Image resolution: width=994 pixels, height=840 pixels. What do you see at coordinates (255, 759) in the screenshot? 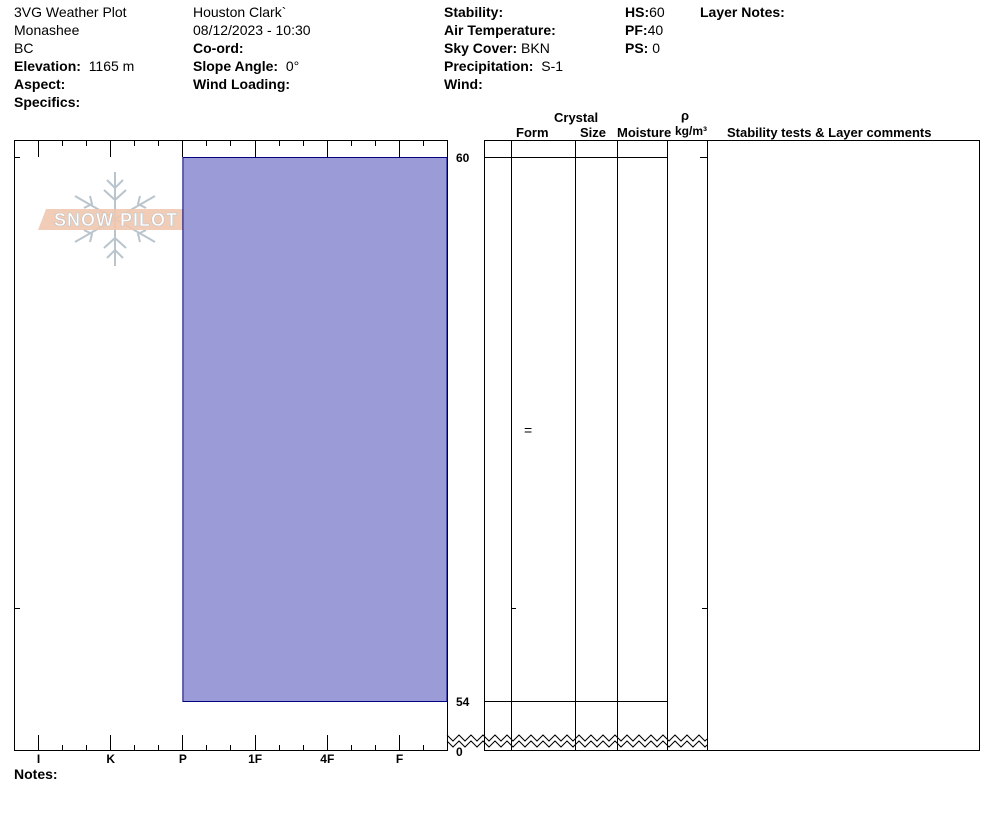
I see `hardness-label-1f: 1F` at bounding box center [255, 759].